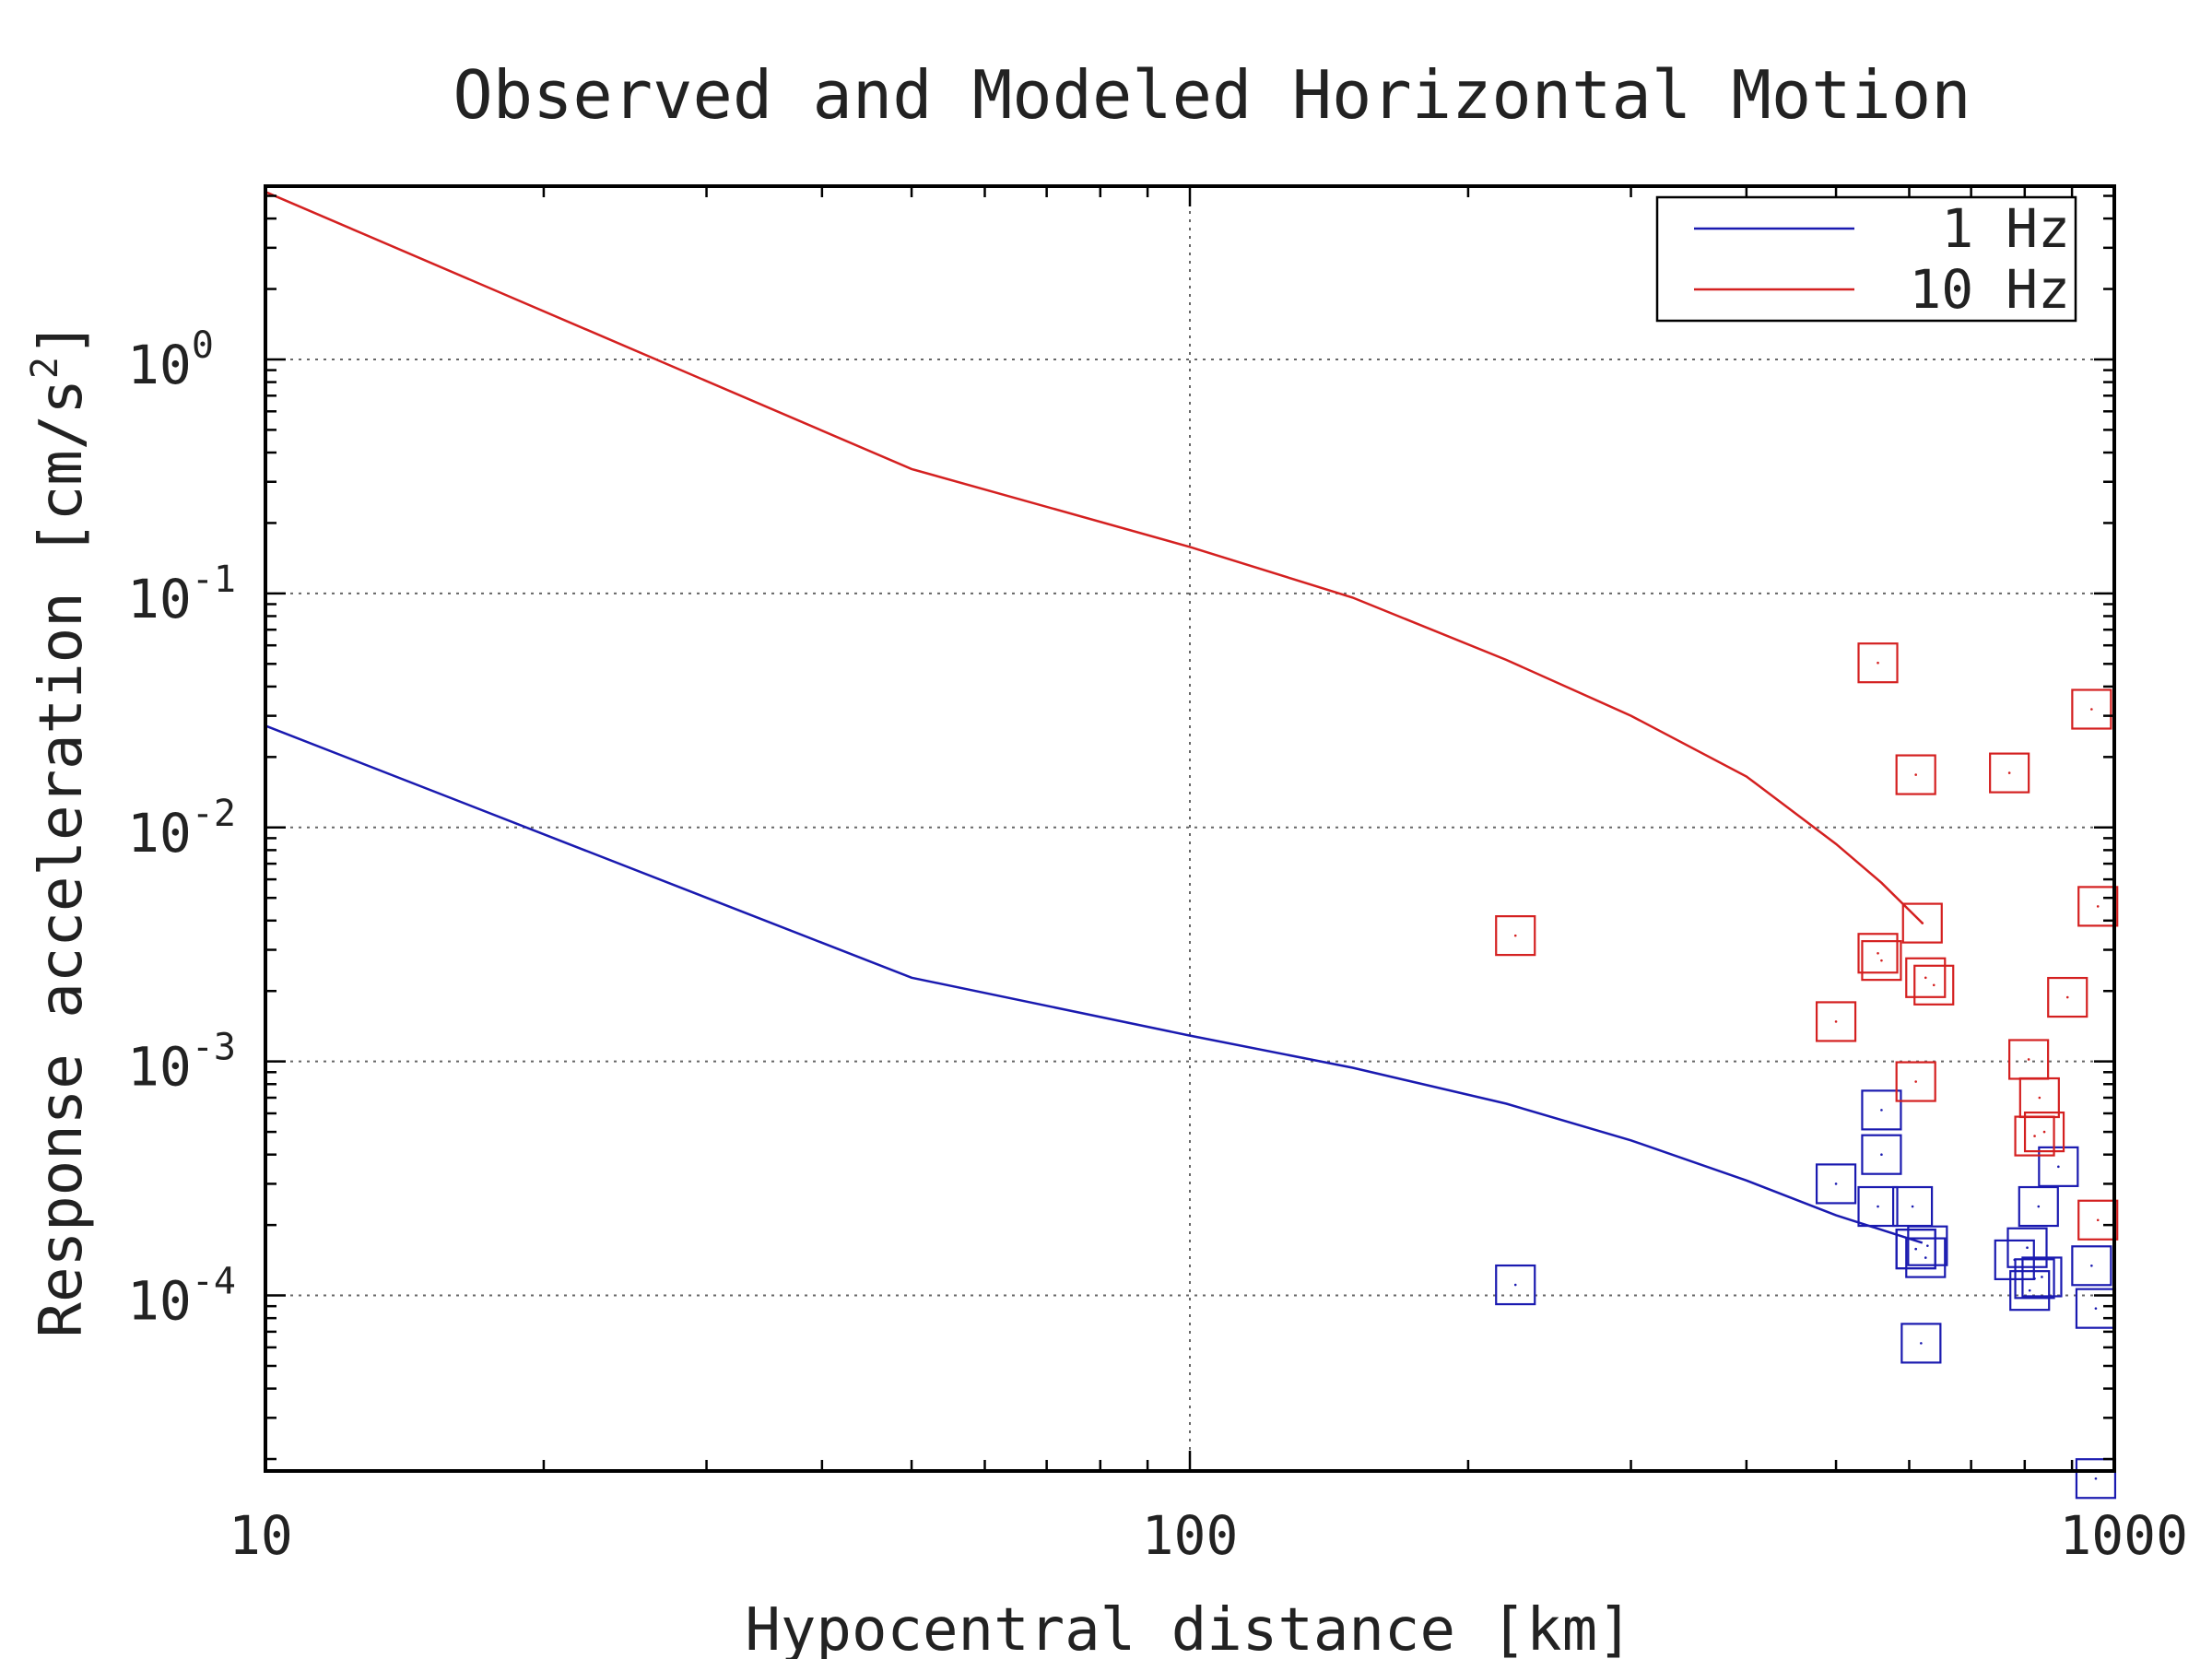  What do you see at coordinates (181, 829) in the screenshot?
I see `y-tick-label: 10⁻²` at bounding box center [181, 829].